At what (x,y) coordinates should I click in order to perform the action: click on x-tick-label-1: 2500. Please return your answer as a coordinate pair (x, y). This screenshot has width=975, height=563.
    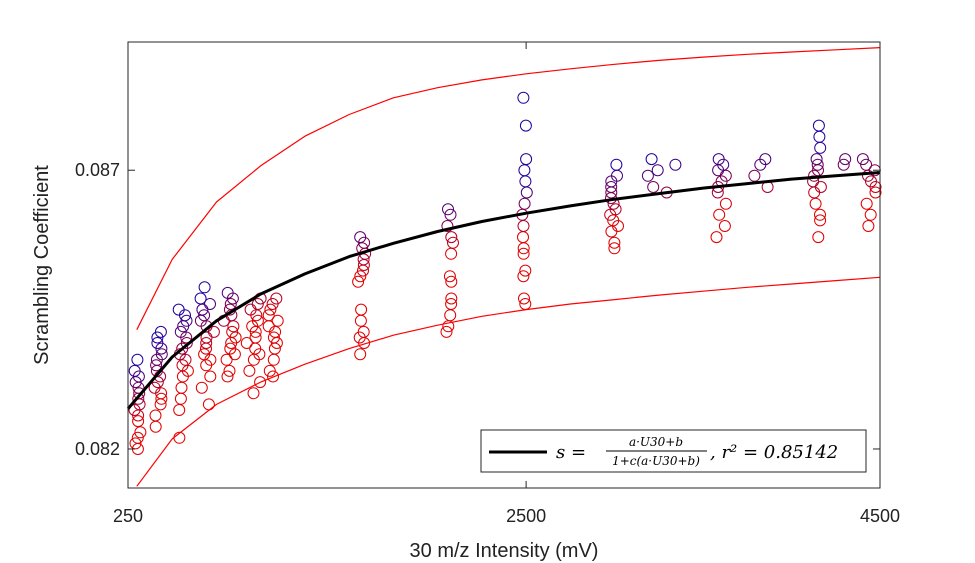
    Looking at the image, I should click on (526, 516).